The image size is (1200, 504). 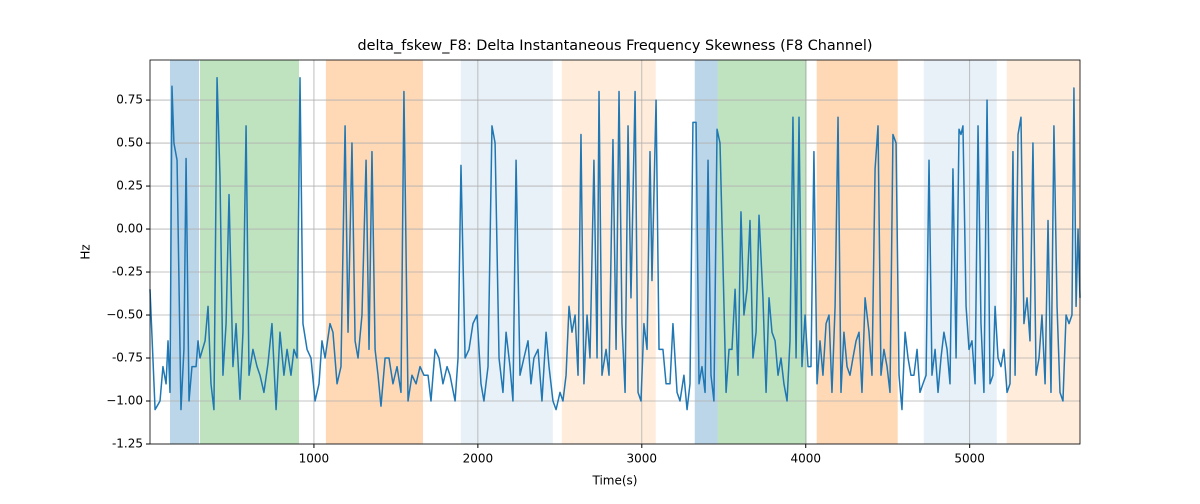 What do you see at coordinates (969, 459) in the screenshot?
I see `x-tick-label: 5000` at bounding box center [969, 459].